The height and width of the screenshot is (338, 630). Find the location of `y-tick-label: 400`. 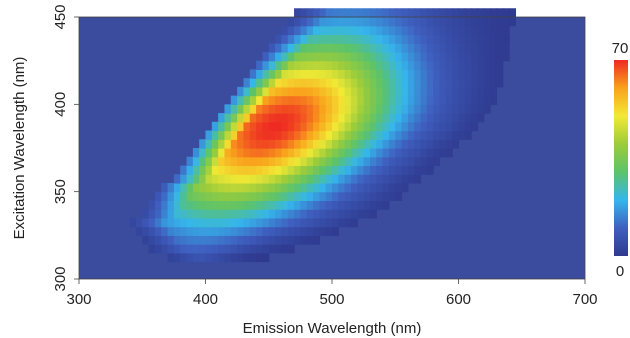

y-tick-label: 400 is located at coordinates (60, 104).